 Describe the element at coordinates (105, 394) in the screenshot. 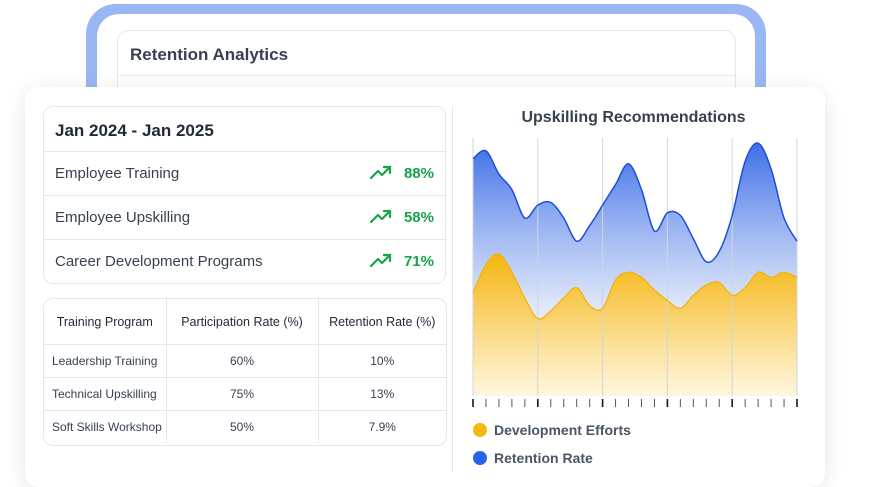

I see `table-cell: Technical Upskilling` at that location.